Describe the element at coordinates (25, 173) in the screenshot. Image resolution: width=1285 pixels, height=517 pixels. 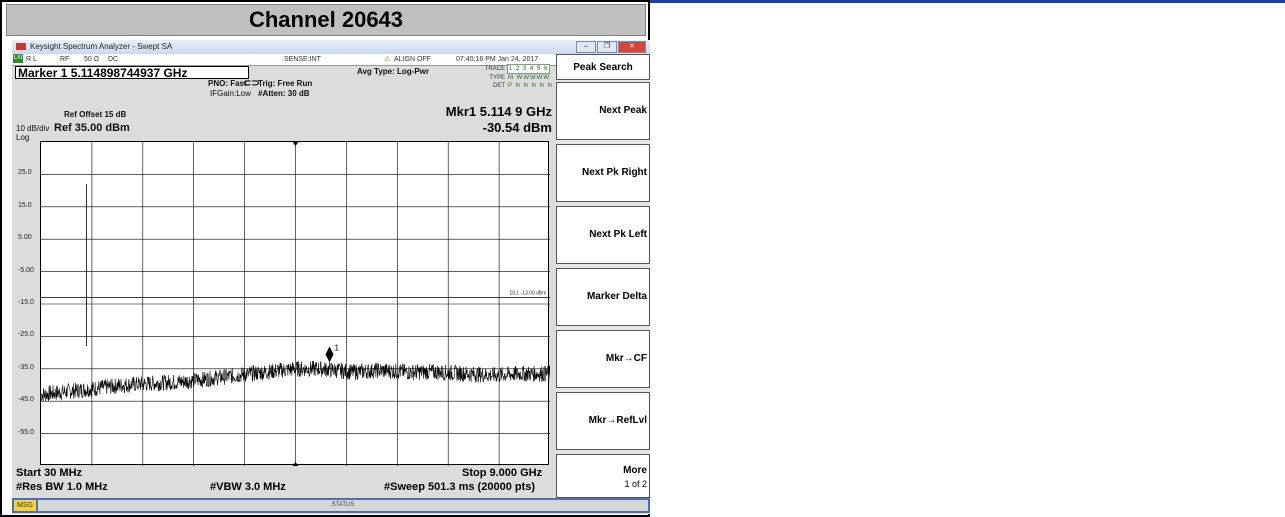
I see `y-tick-label: 25.0` at that location.